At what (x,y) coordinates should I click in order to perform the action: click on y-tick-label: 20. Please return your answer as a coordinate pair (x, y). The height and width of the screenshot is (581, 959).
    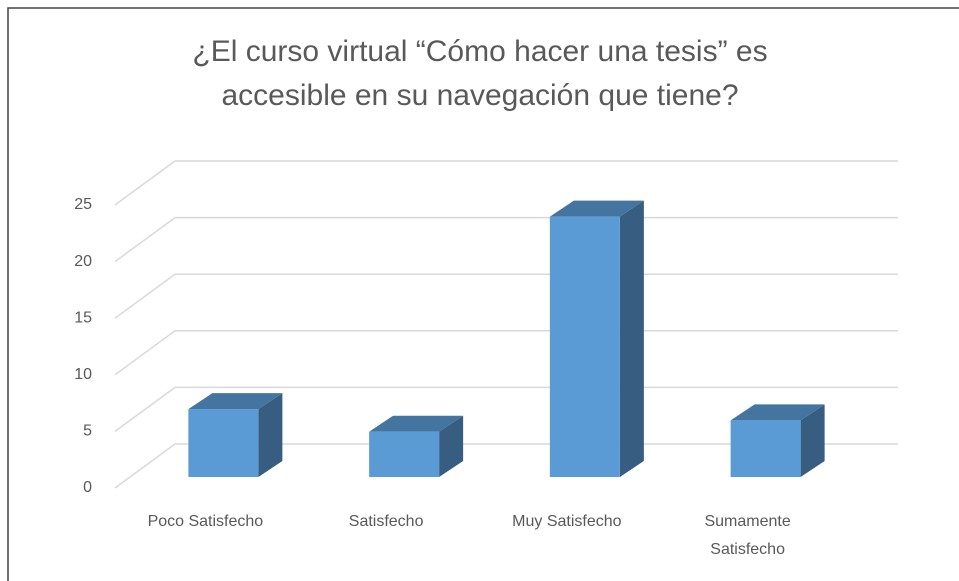
    Looking at the image, I should click on (83, 261).